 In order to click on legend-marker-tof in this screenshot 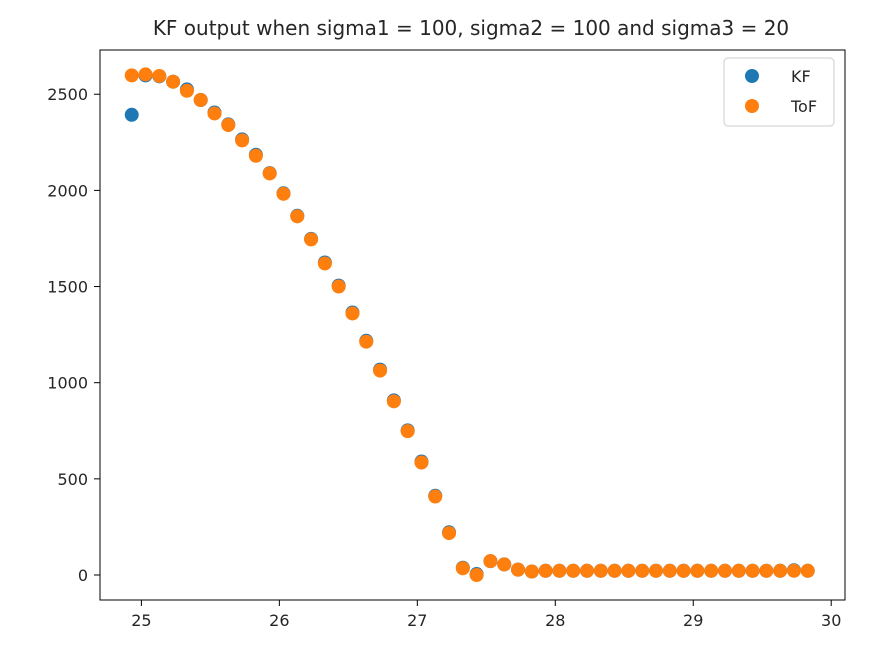, I will do `click(752, 106)`.